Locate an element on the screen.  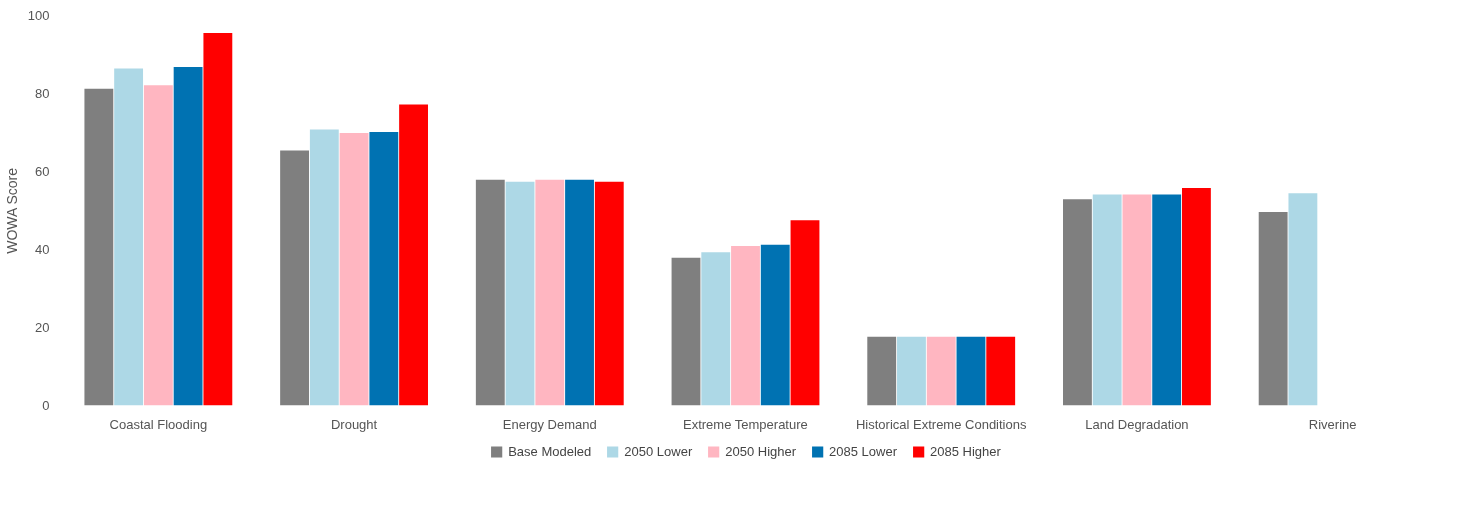
legend-label: 2085 Lower is located at coordinates (863, 451).